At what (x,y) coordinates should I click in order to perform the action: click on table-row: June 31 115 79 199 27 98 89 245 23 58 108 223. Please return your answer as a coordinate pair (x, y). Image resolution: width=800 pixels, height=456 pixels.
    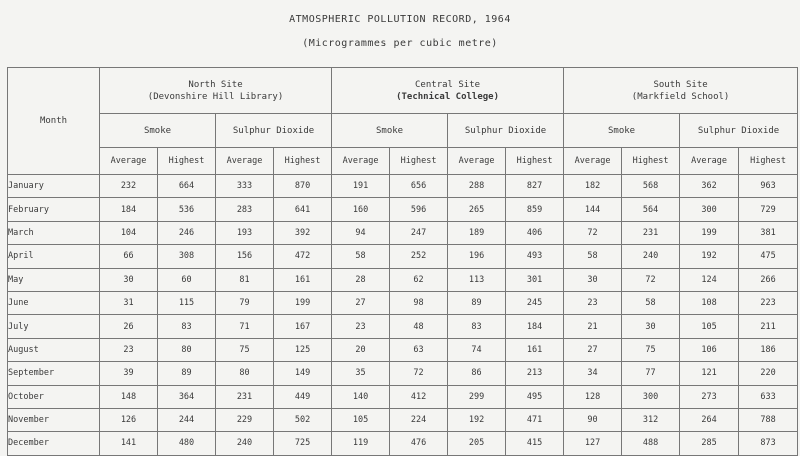
    Looking at the image, I should click on (403, 303).